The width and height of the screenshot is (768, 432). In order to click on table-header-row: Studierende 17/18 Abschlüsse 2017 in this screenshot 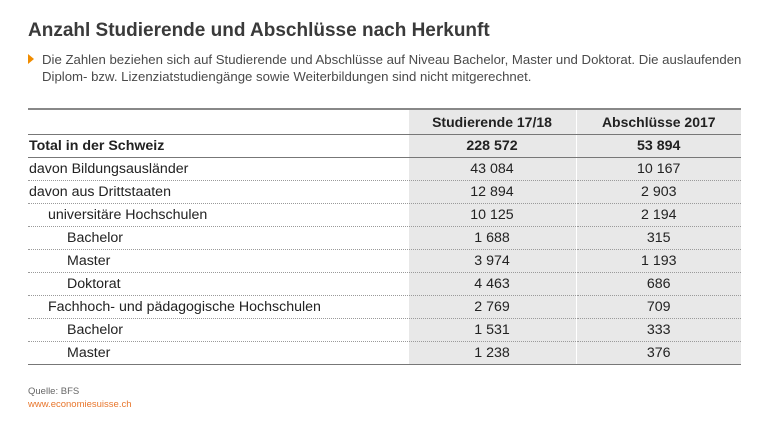, I will do `click(384, 121)`.